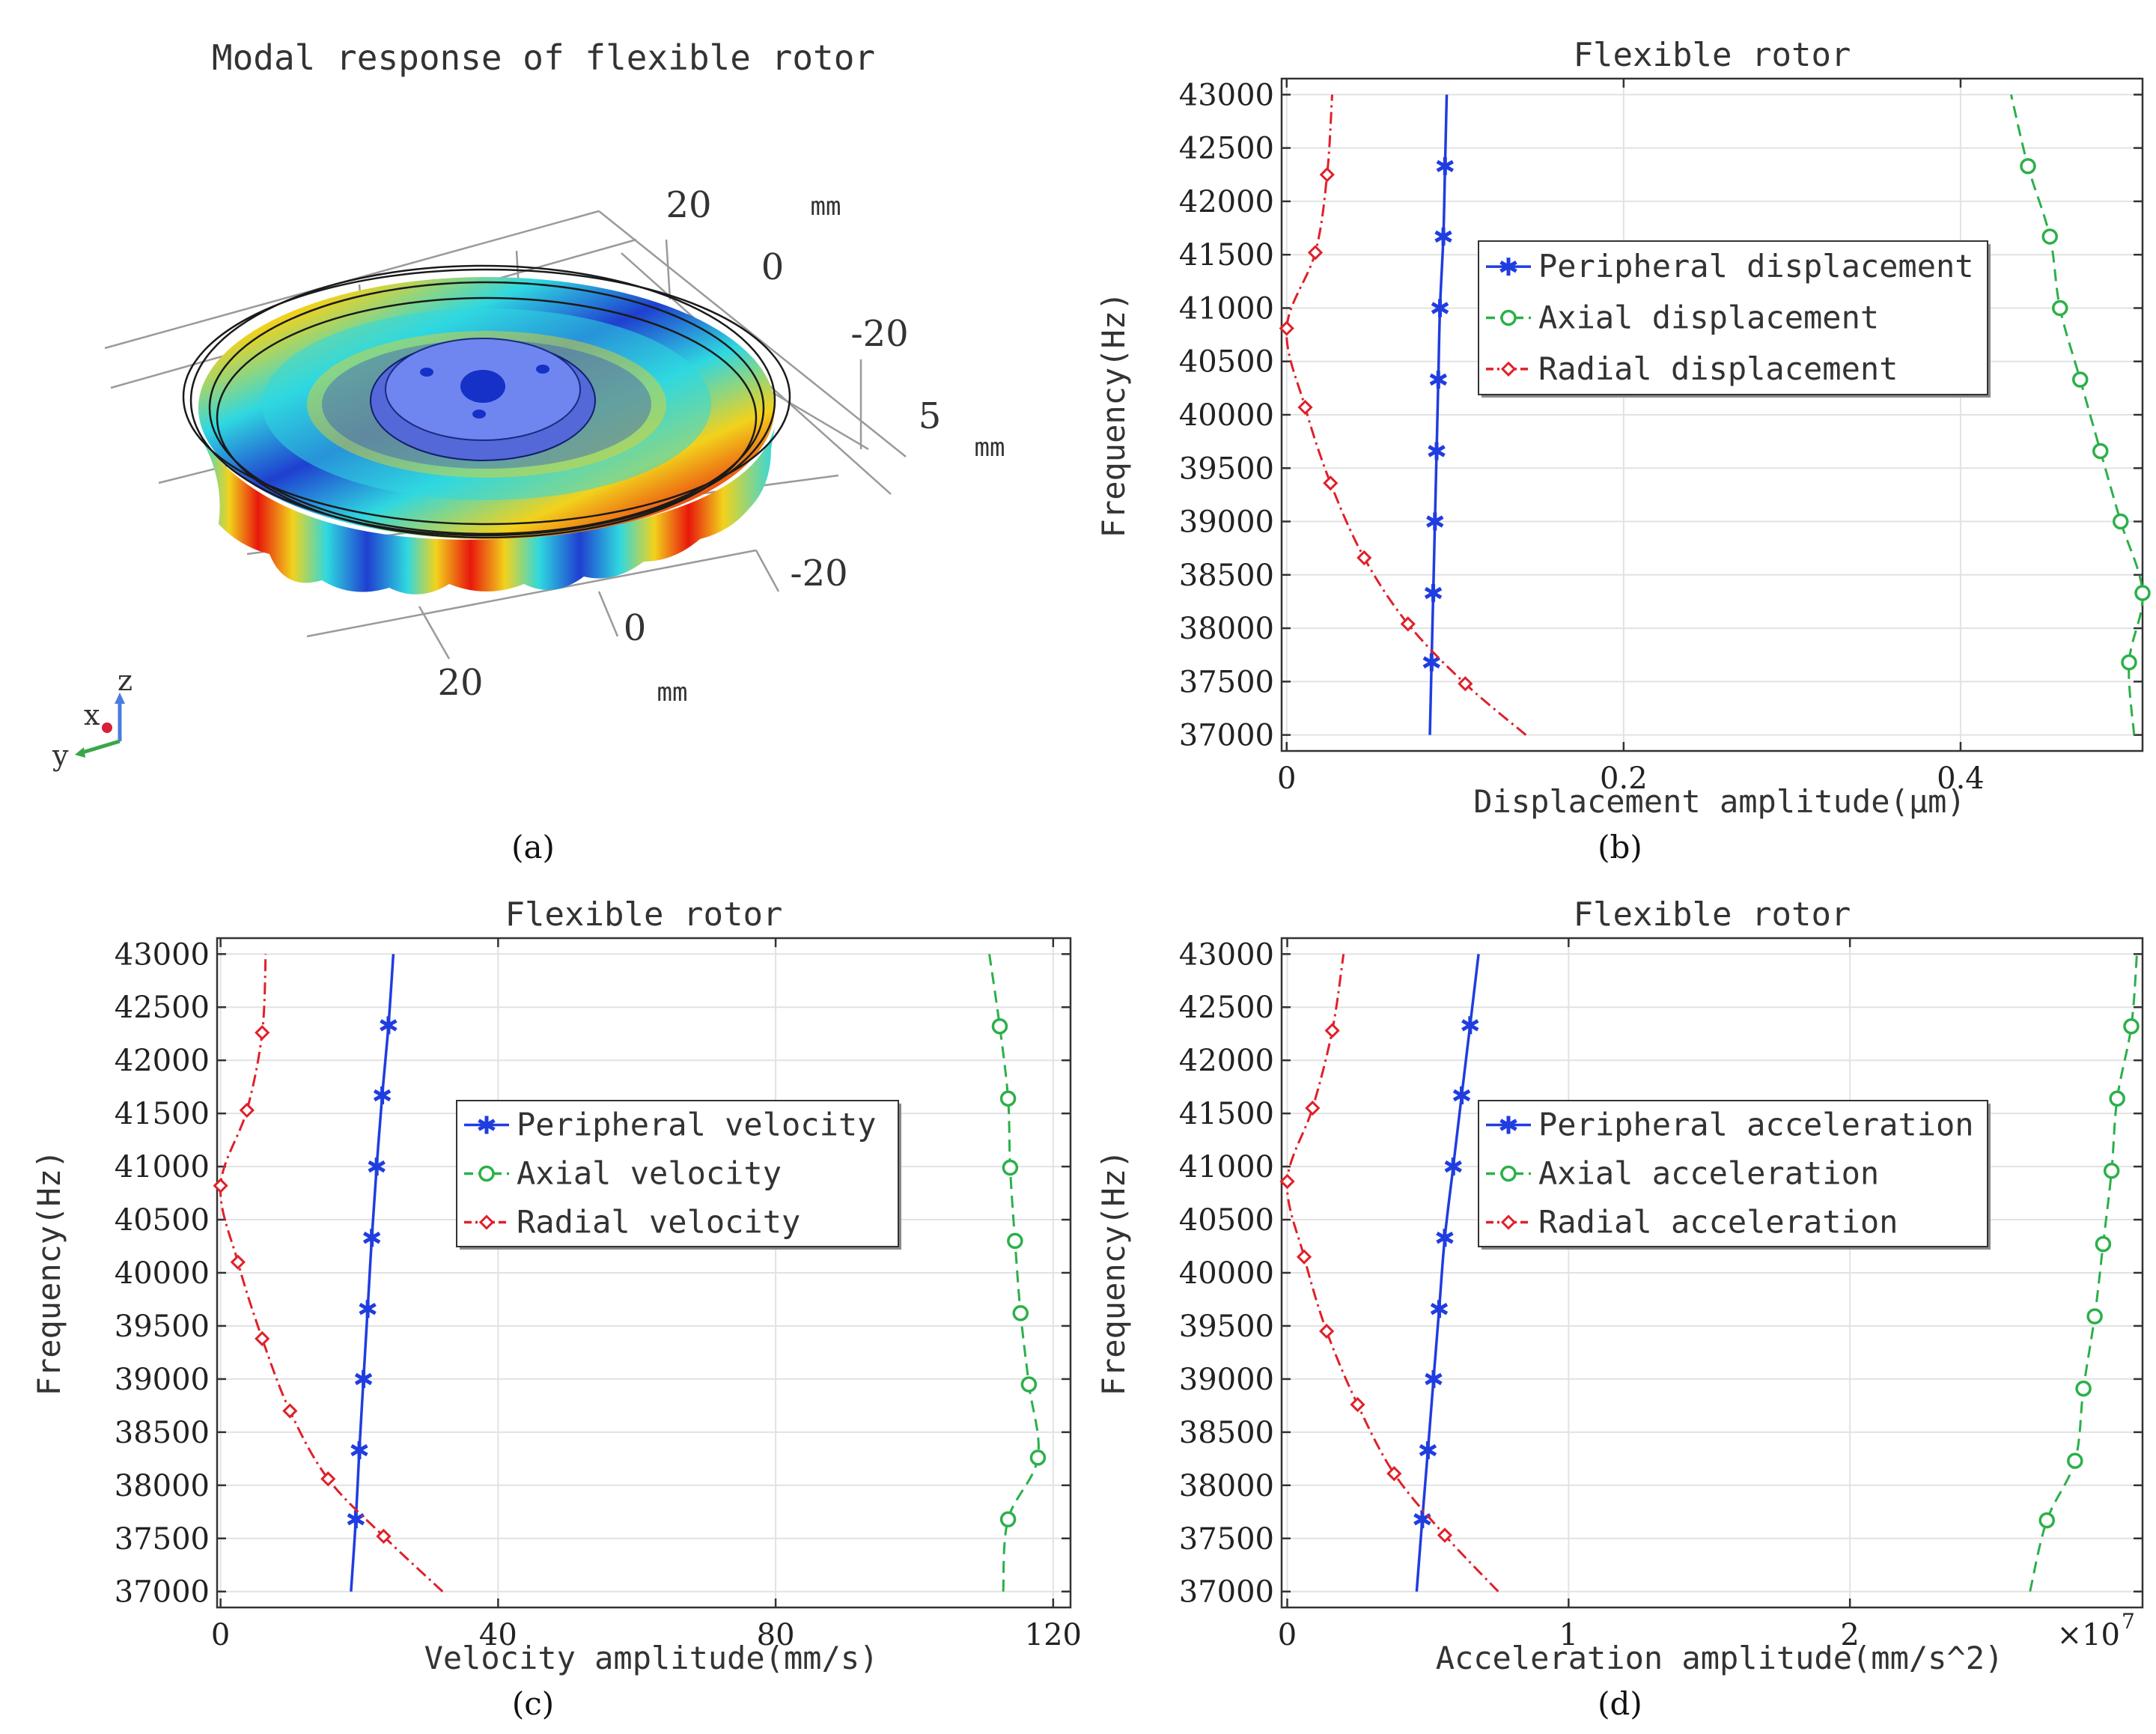 The image size is (2156, 1734). I want to click on x-axis-multiplier-exponent: 7, so click(2128, 1621).